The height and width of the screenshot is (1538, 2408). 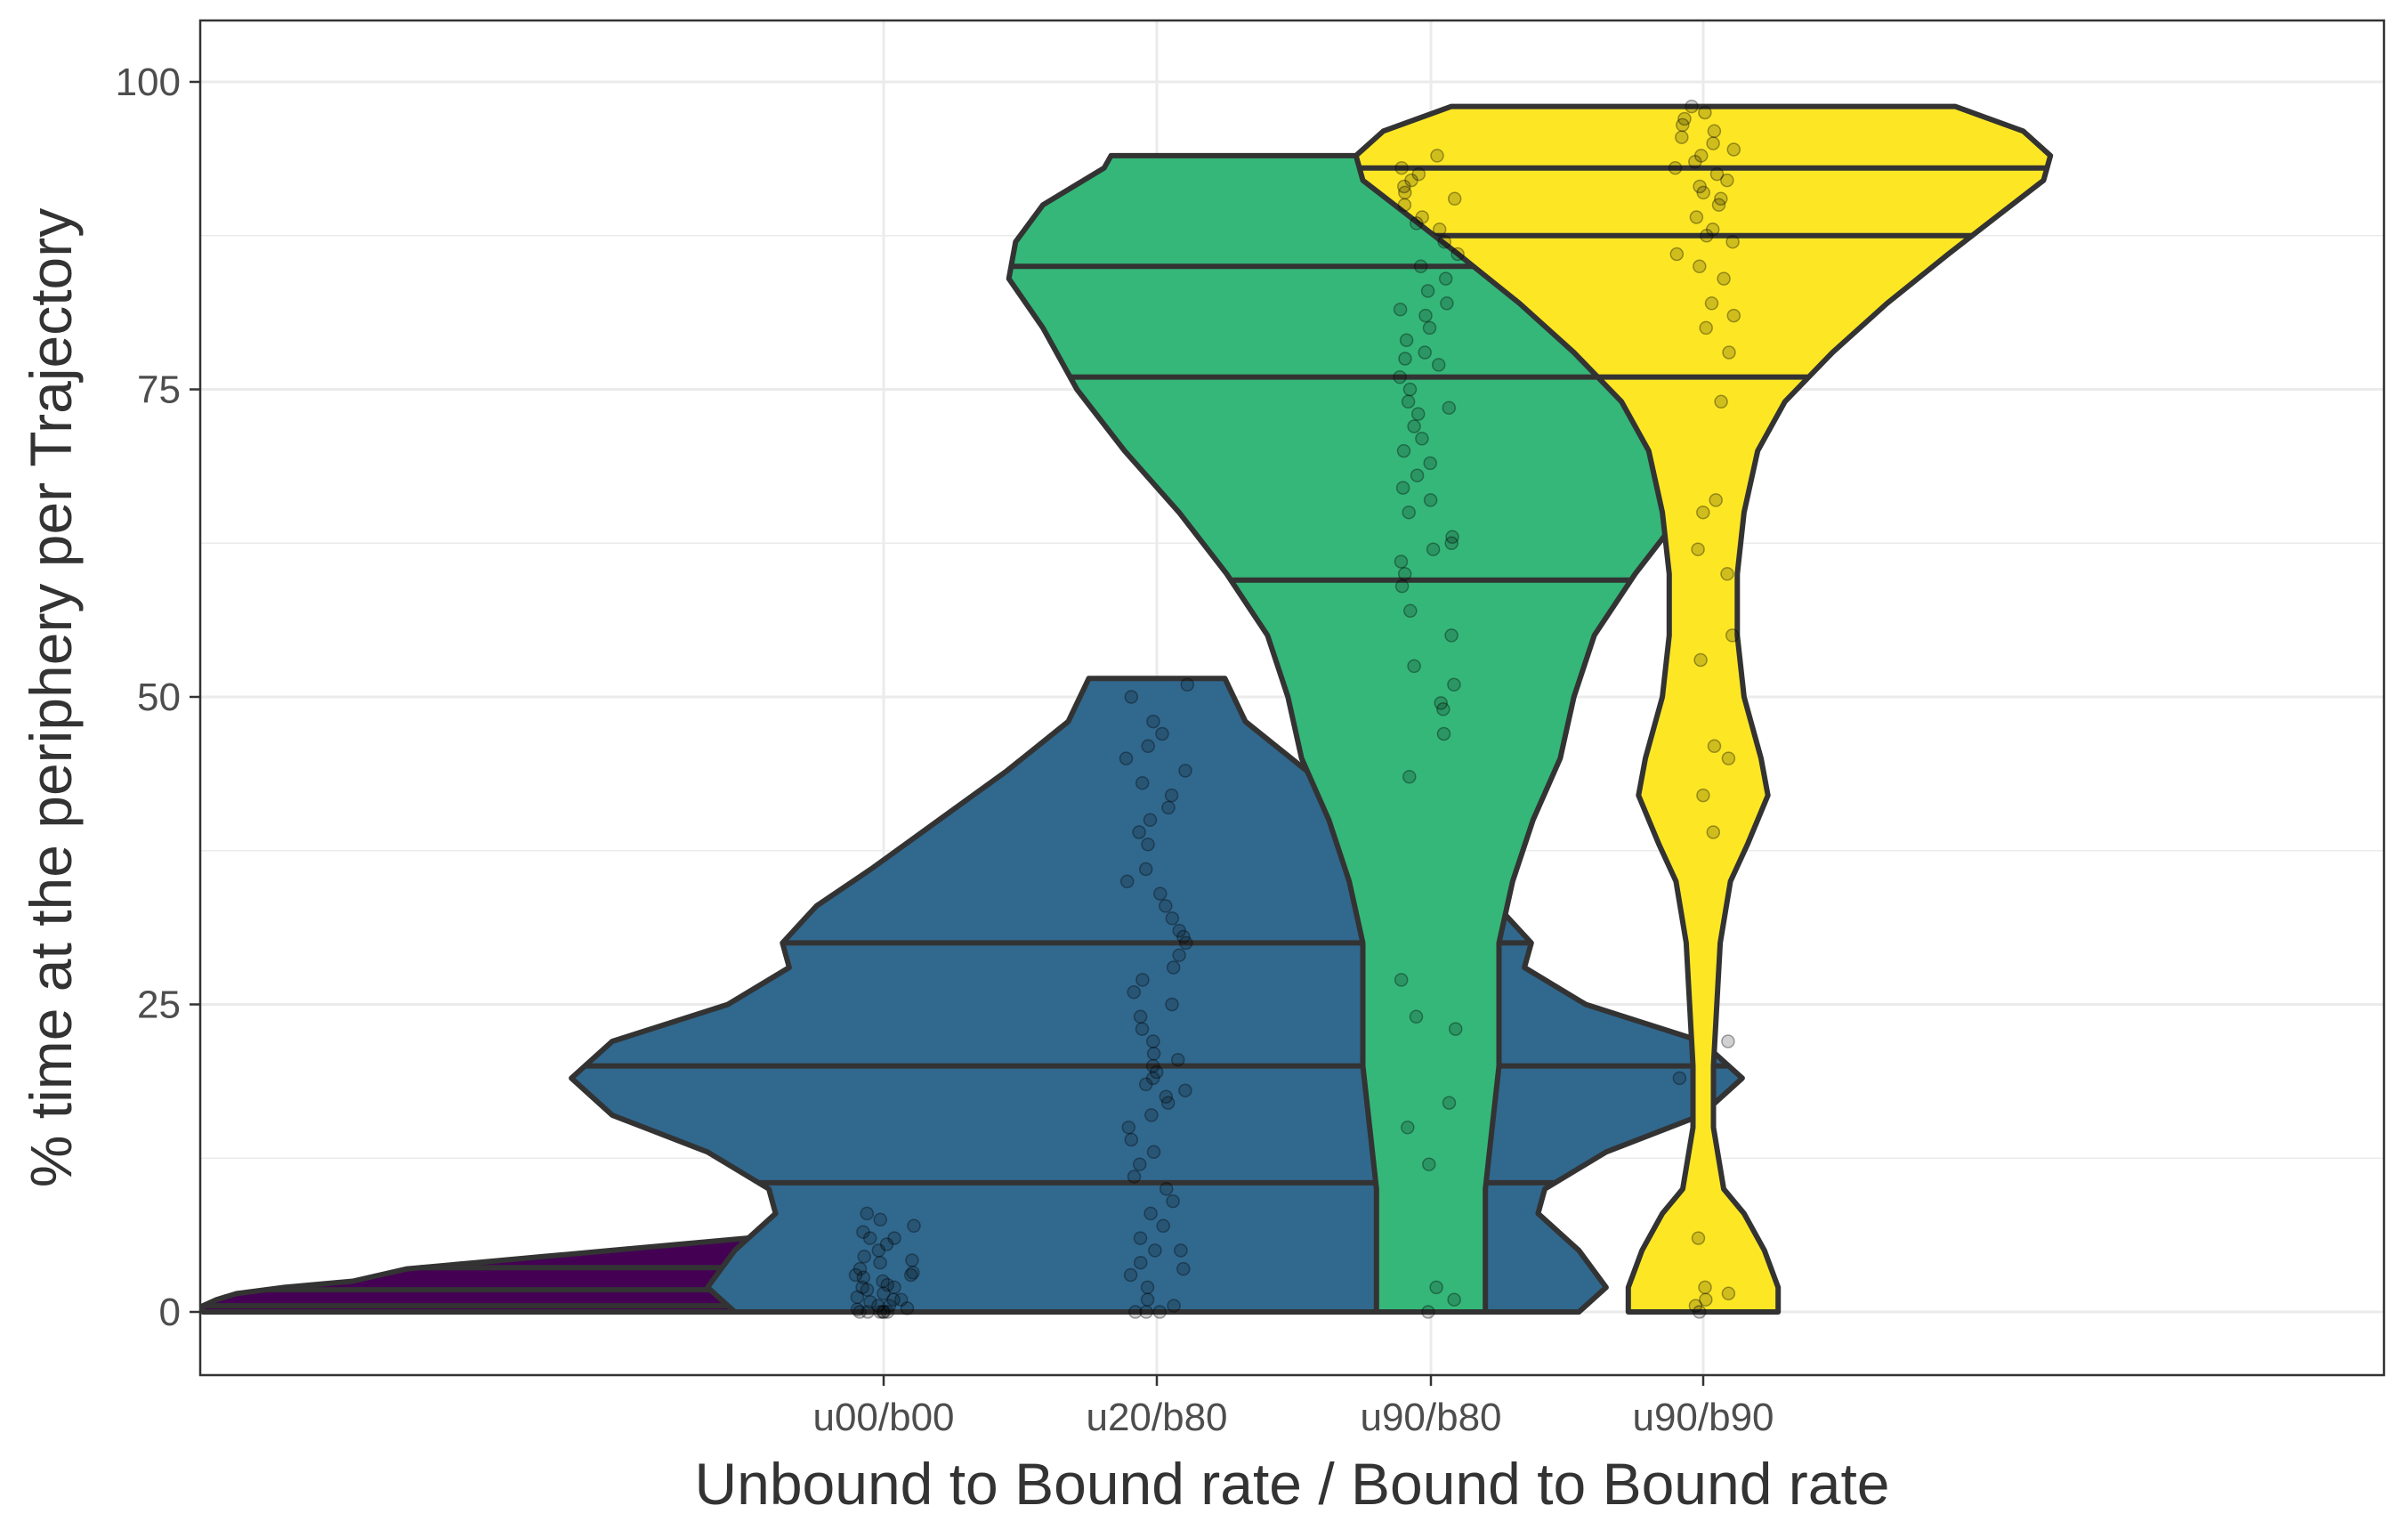 I want to click on x-tick-label: u20/b80, so click(x=1156, y=1417).